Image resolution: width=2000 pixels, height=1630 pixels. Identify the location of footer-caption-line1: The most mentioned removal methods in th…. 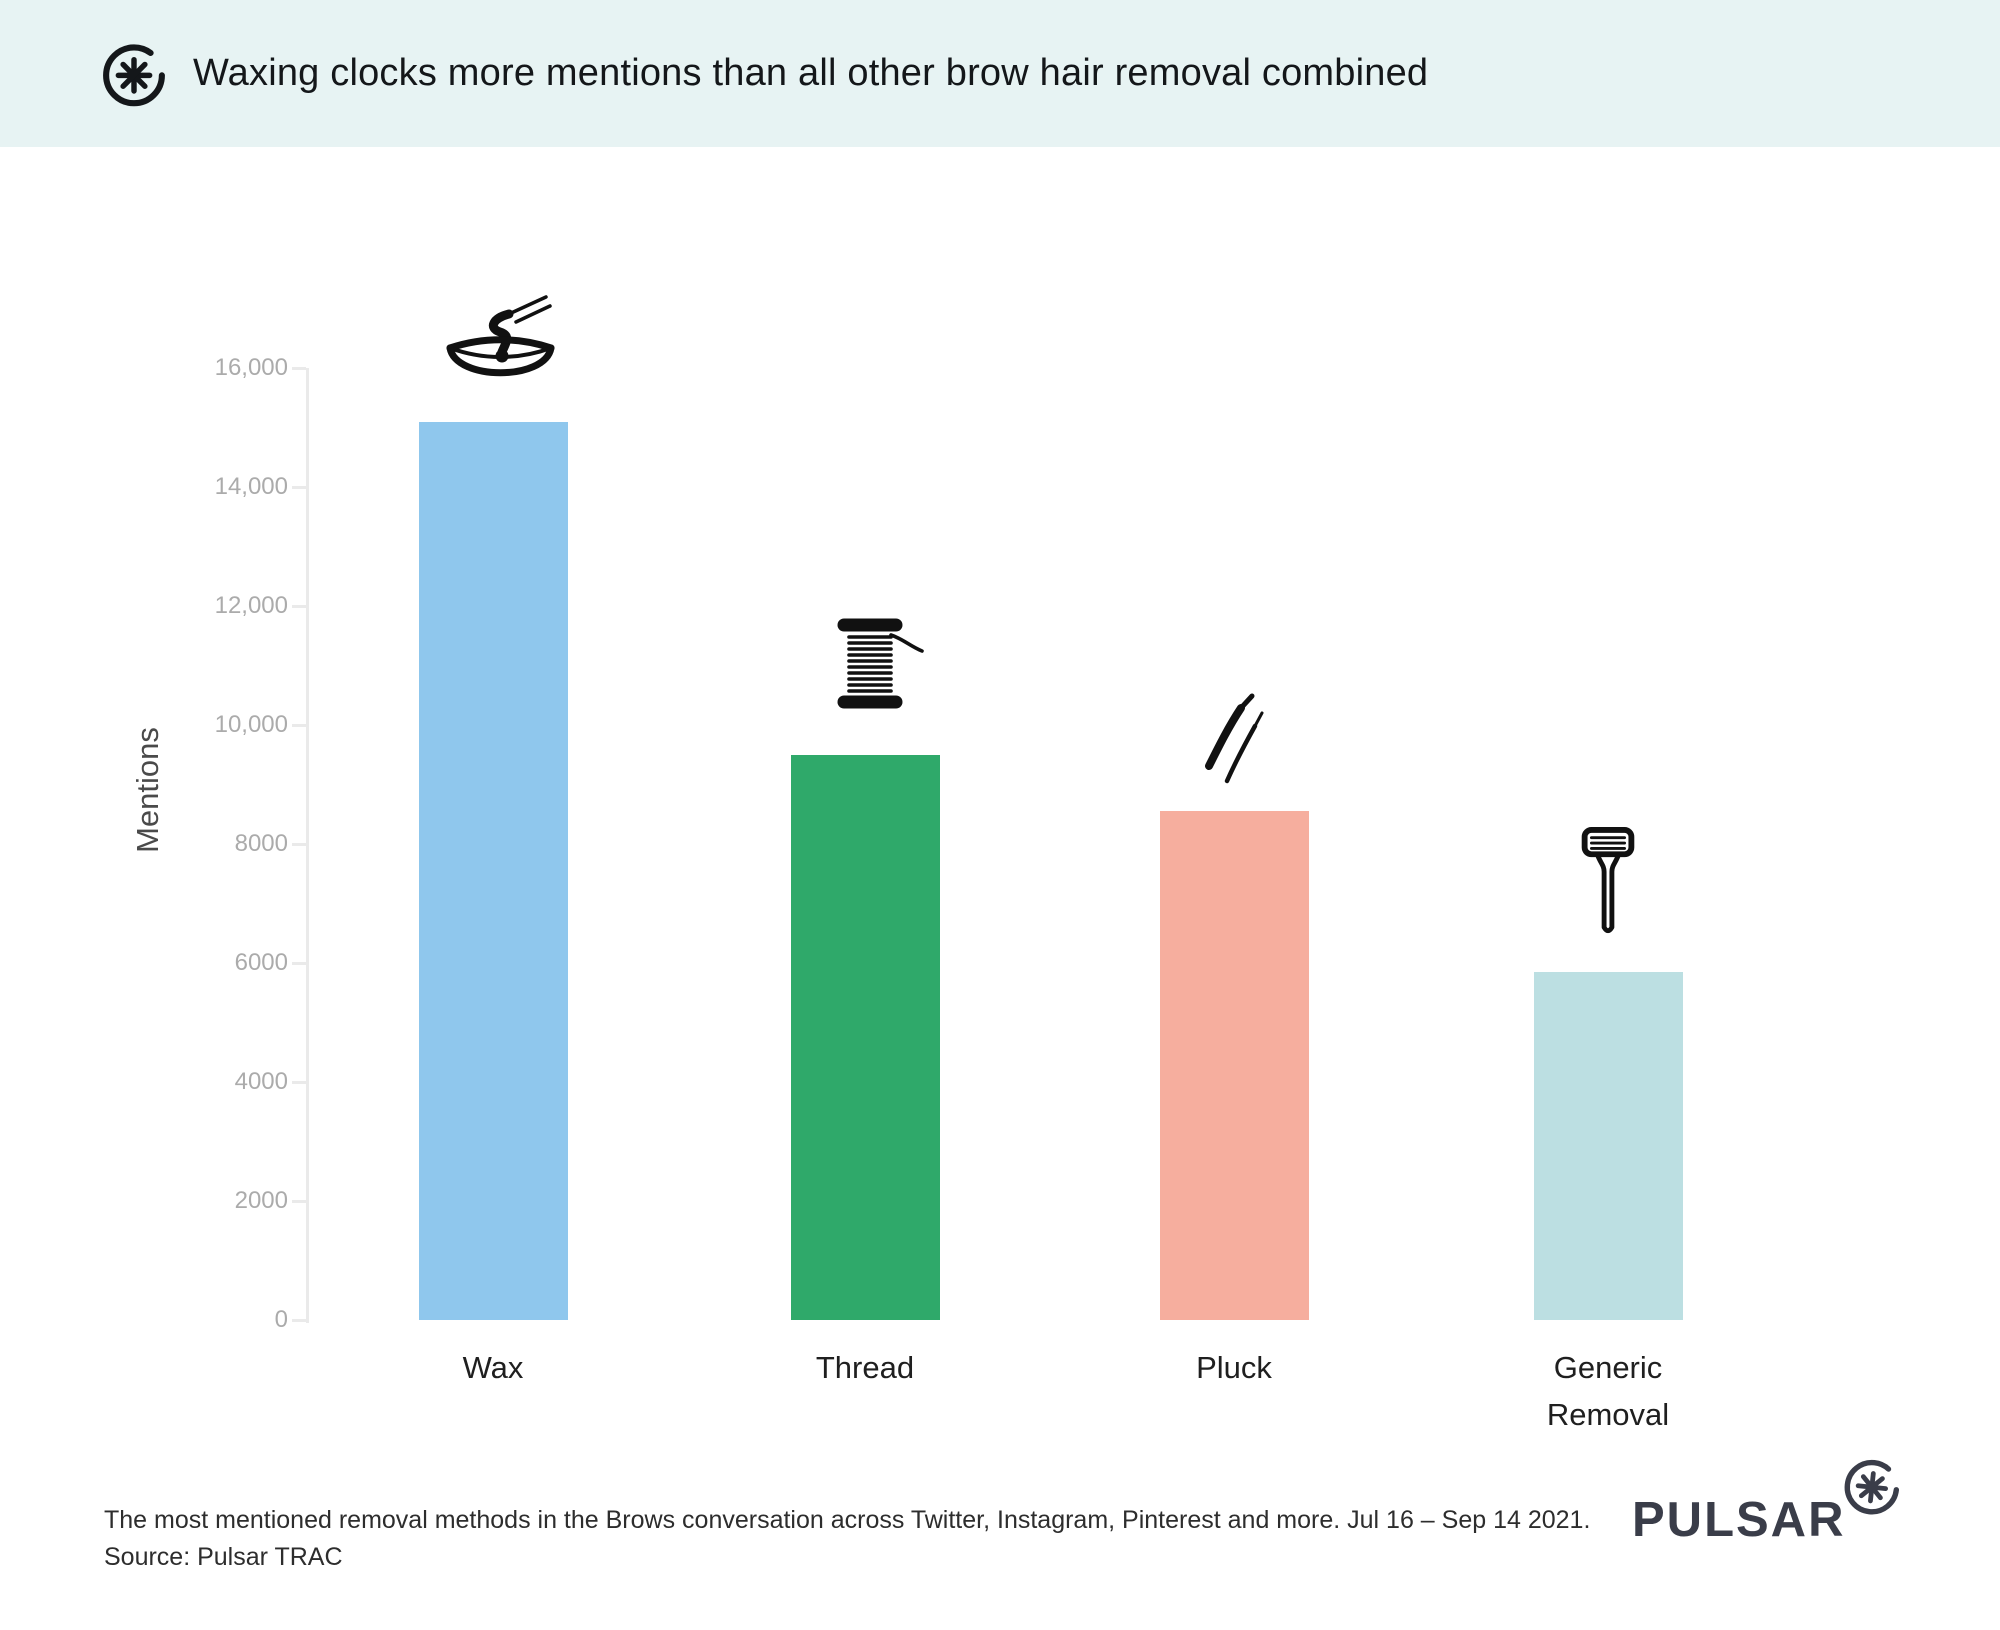
(847, 1520).